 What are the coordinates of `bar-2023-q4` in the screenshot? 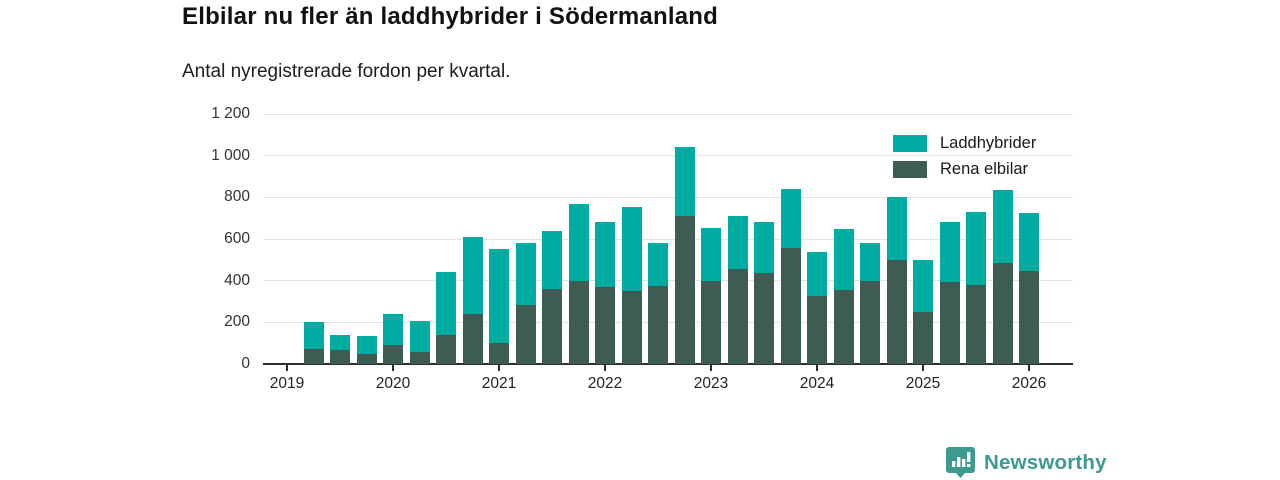 It's located at (790, 276).